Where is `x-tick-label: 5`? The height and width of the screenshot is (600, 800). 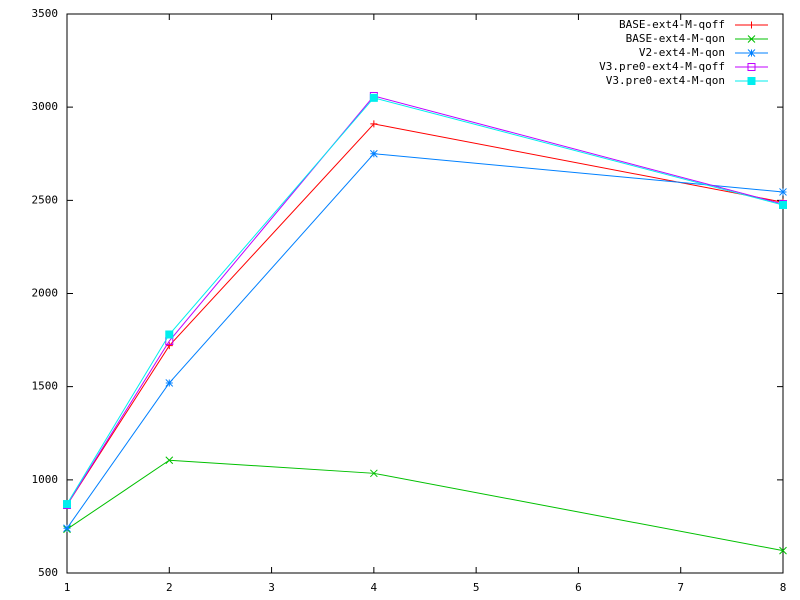
x-tick-label: 5 is located at coordinates (476, 587).